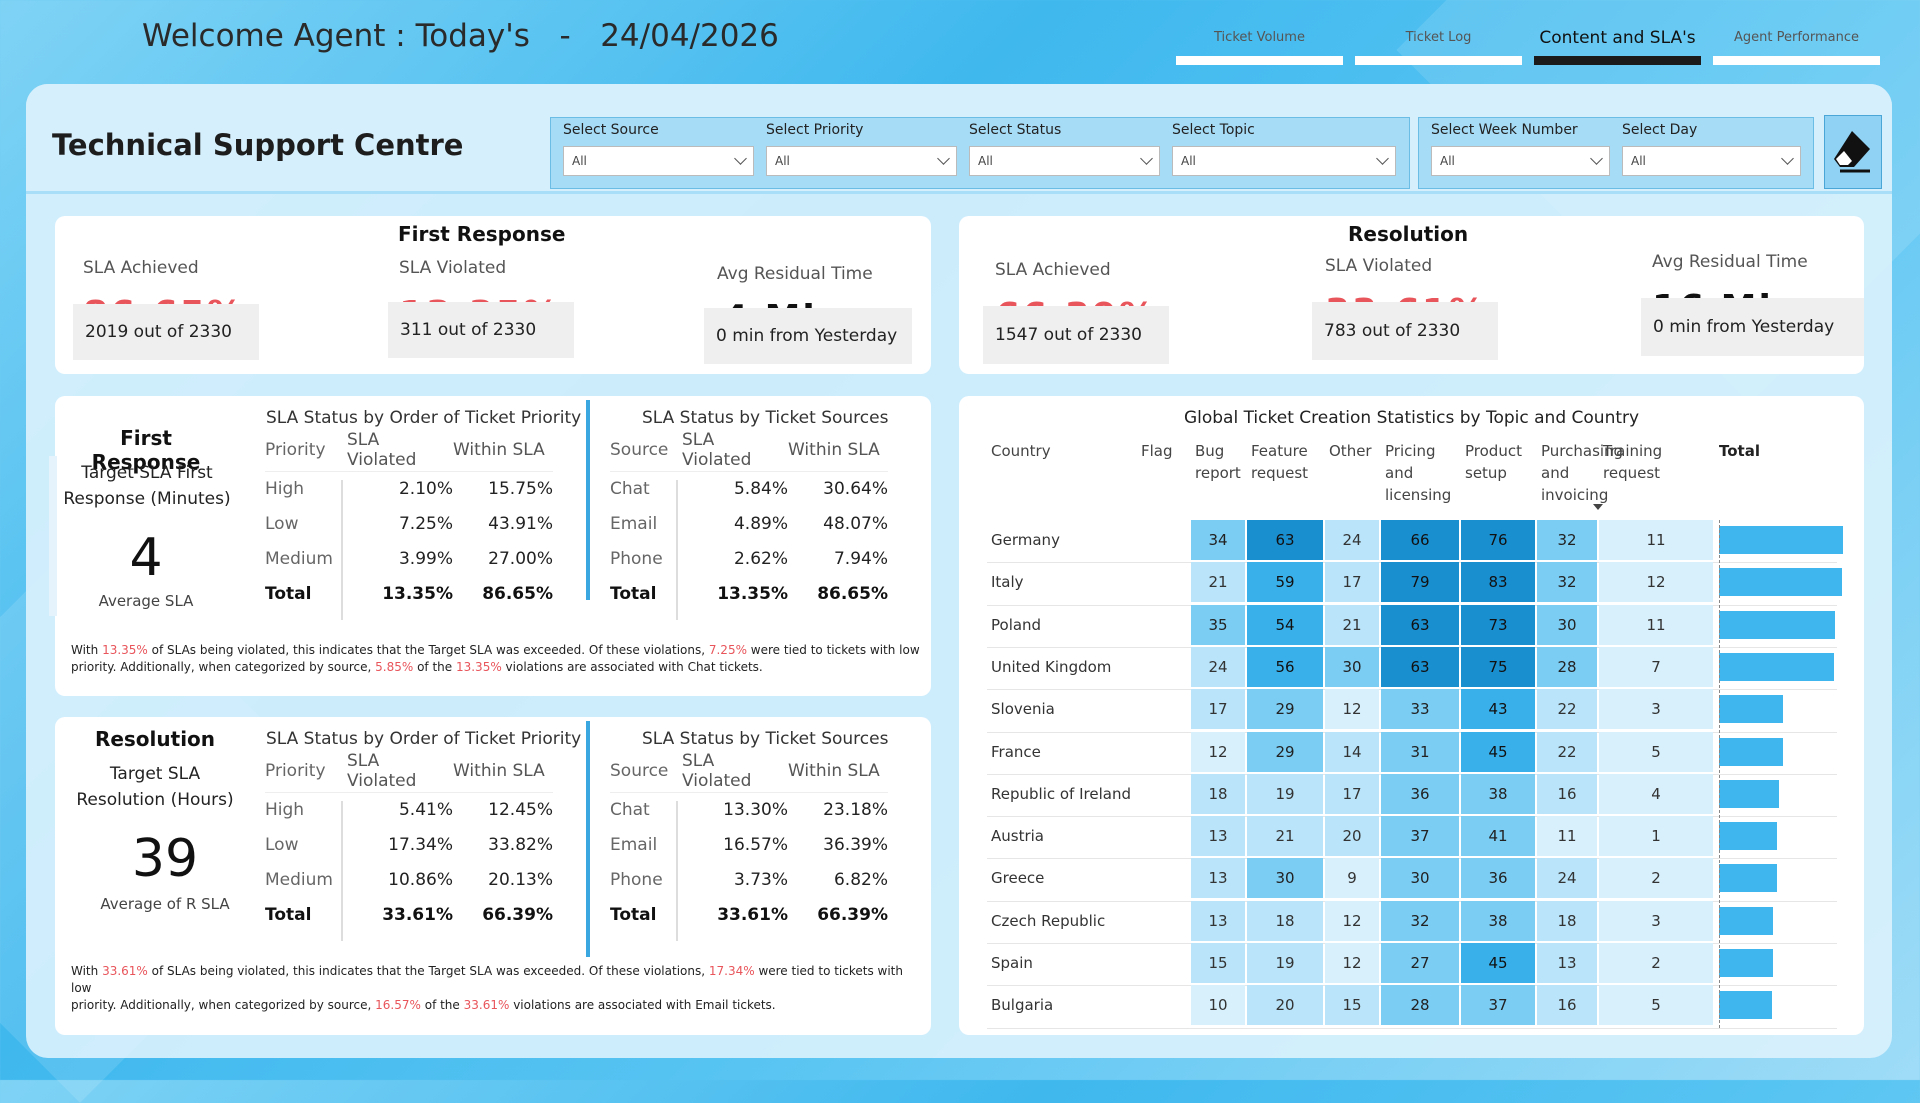  What do you see at coordinates (1633, 462) in the screenshot?
I see `matrix-column-header: Training request` at bounding box center [1633, 462].